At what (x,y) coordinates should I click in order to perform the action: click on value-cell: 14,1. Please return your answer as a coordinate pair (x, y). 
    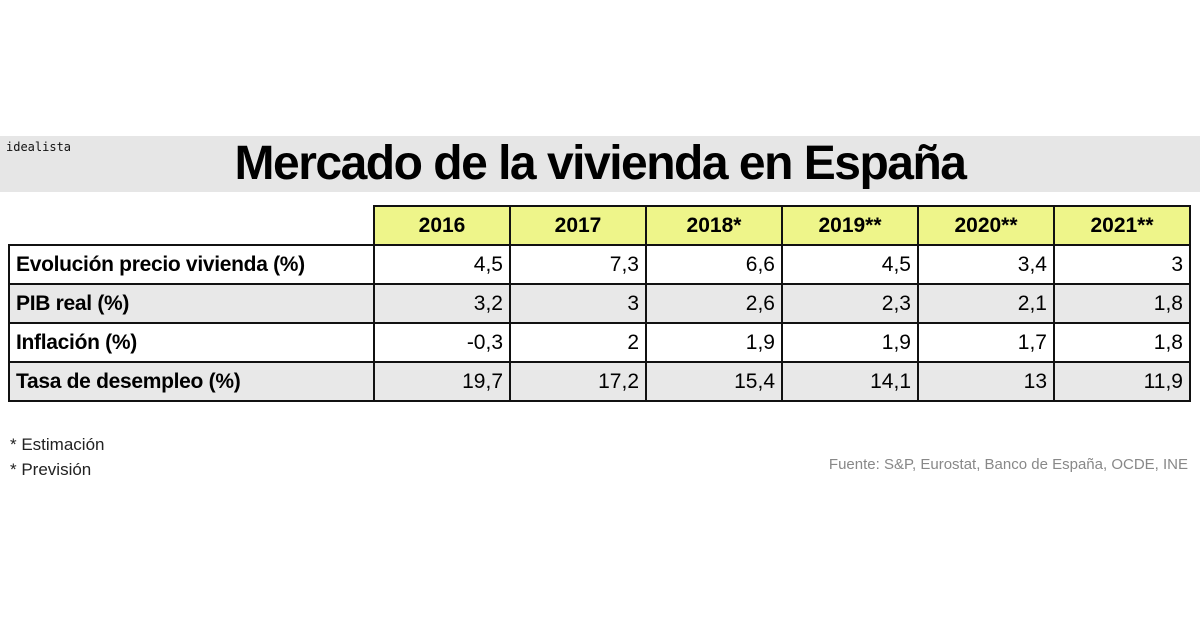
    Looking at the image, I should click on (850, 381).